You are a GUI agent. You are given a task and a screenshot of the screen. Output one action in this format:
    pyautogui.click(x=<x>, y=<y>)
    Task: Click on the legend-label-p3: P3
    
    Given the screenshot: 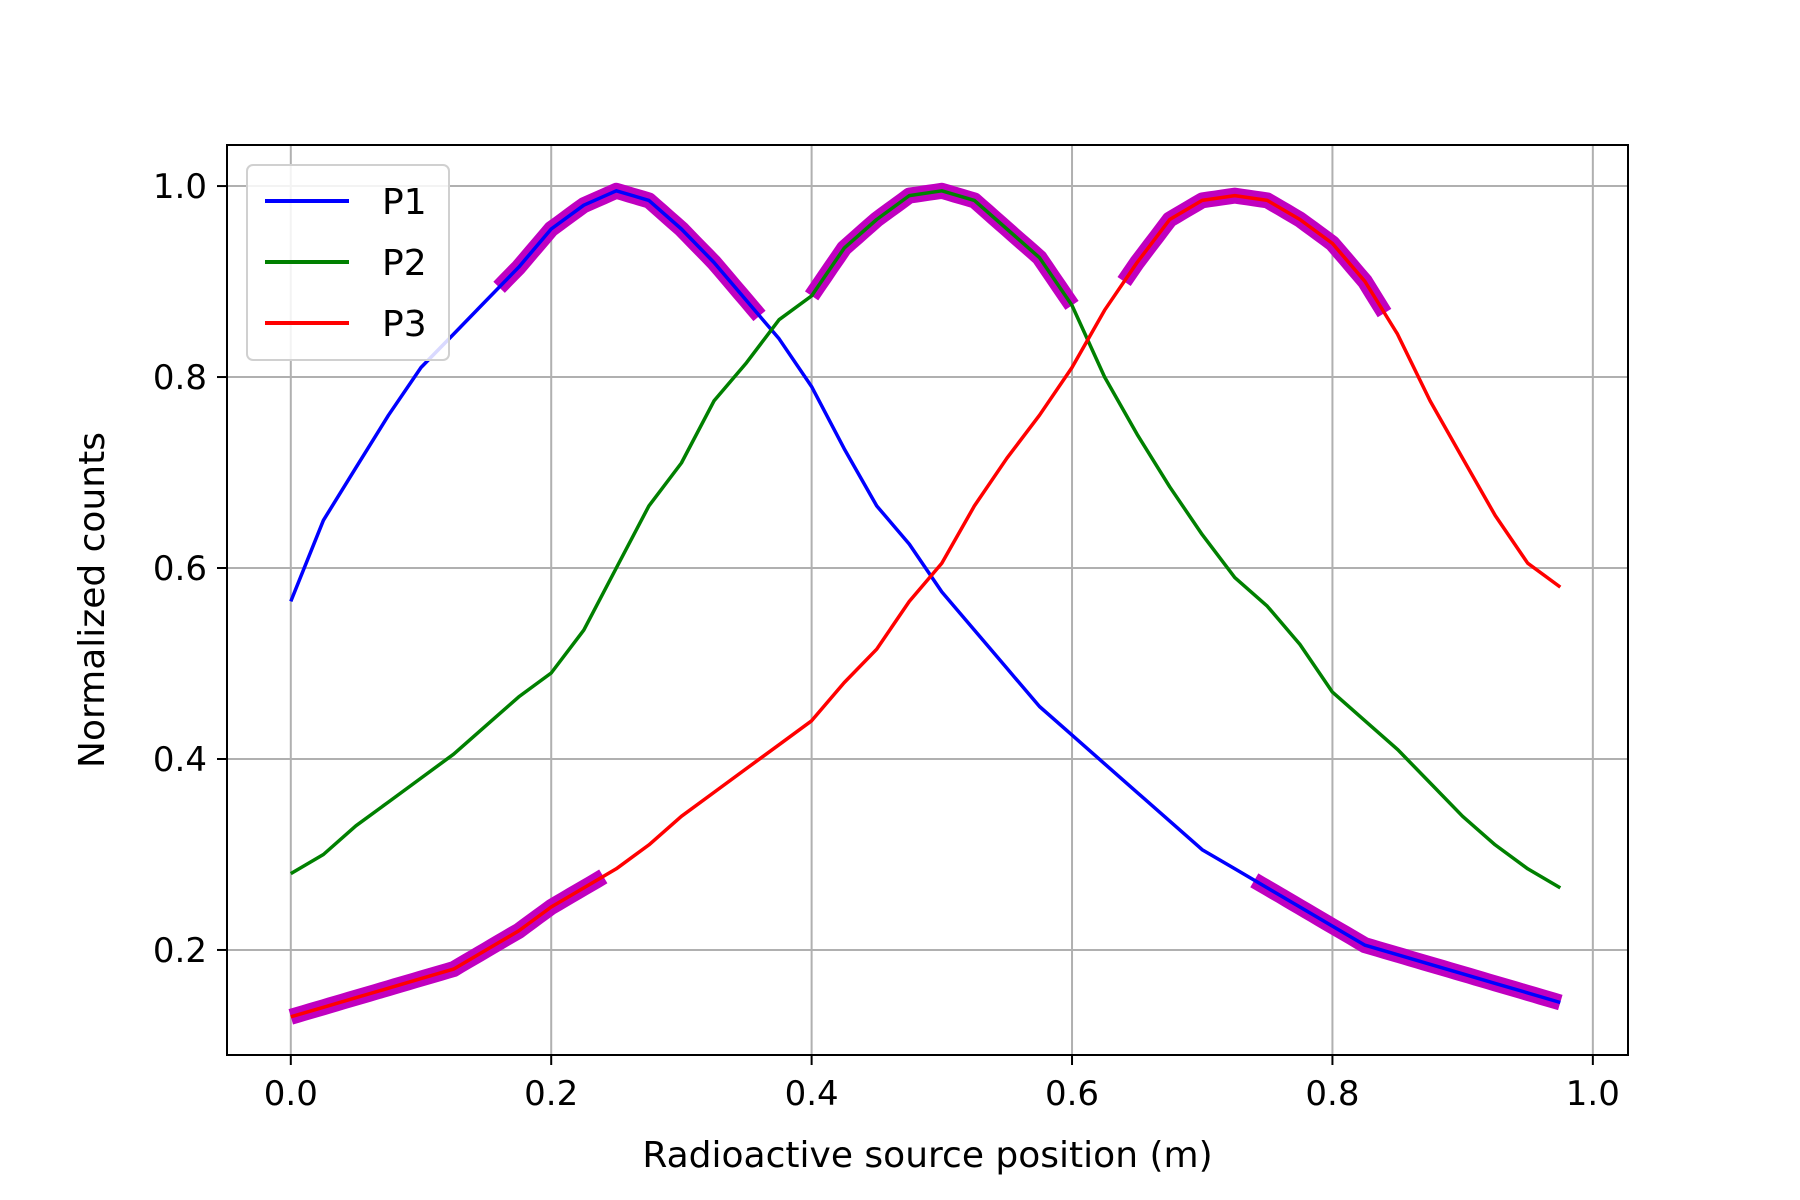 What is the action you would take?
    pyautogui.click(x=404, y=324)
    